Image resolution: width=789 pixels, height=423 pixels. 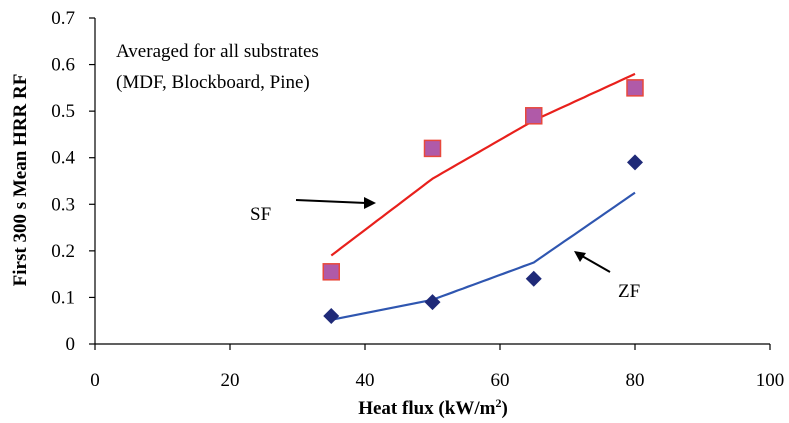 What do you see at coordinates (592, 262) in the screenshot?
I see `zf-arrow` at bounding box center [592, 262].